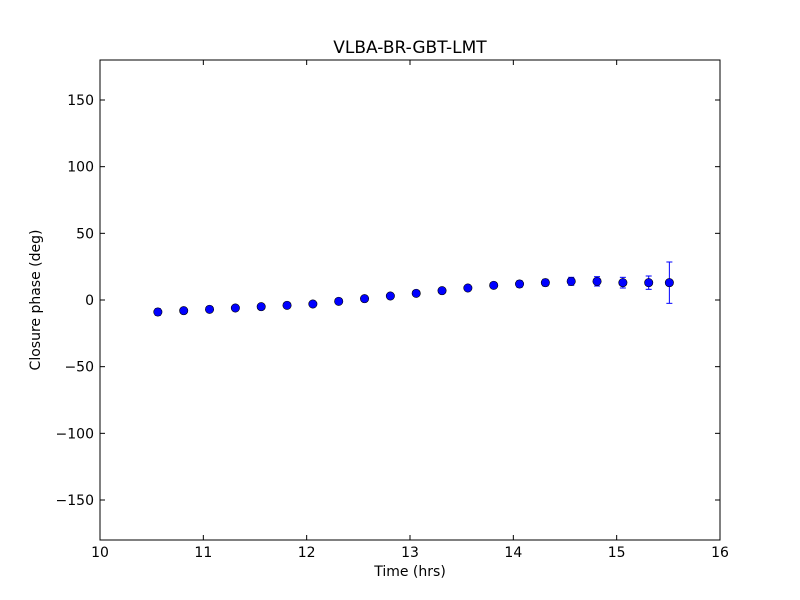 The height and width of the screenshot is (600, 800). I want to click on x-tick-label: 12, so click(307, 553).